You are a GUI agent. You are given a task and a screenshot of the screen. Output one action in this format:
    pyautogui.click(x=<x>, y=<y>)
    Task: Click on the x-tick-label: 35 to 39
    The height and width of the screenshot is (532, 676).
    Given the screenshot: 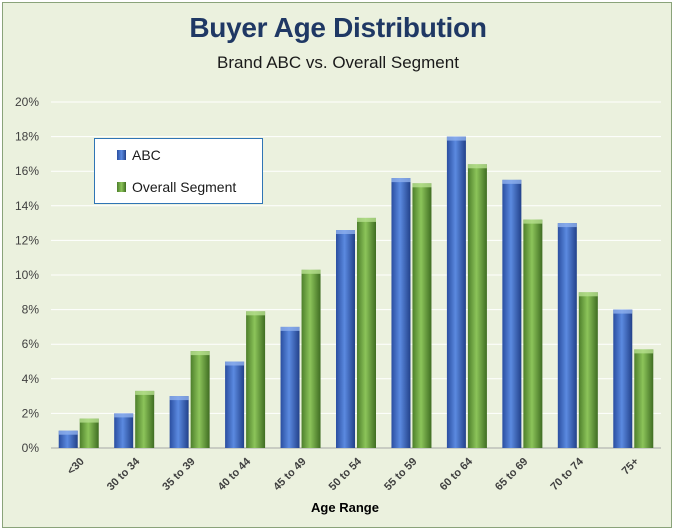 What is the action you would take?
    pyautogui.click(x=178, y=474)
    